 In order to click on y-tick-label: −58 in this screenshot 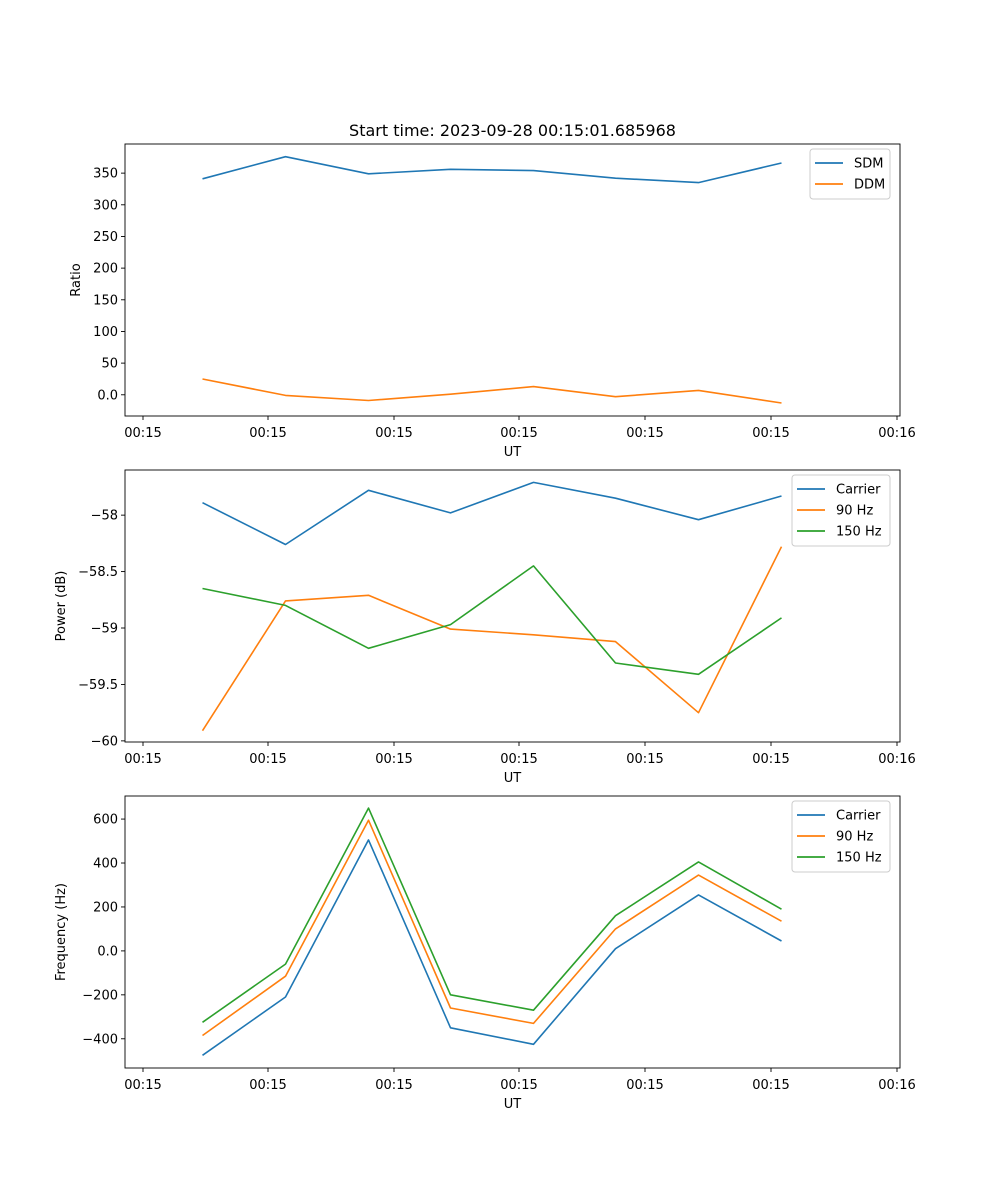, I will do `click(104, 516)`.